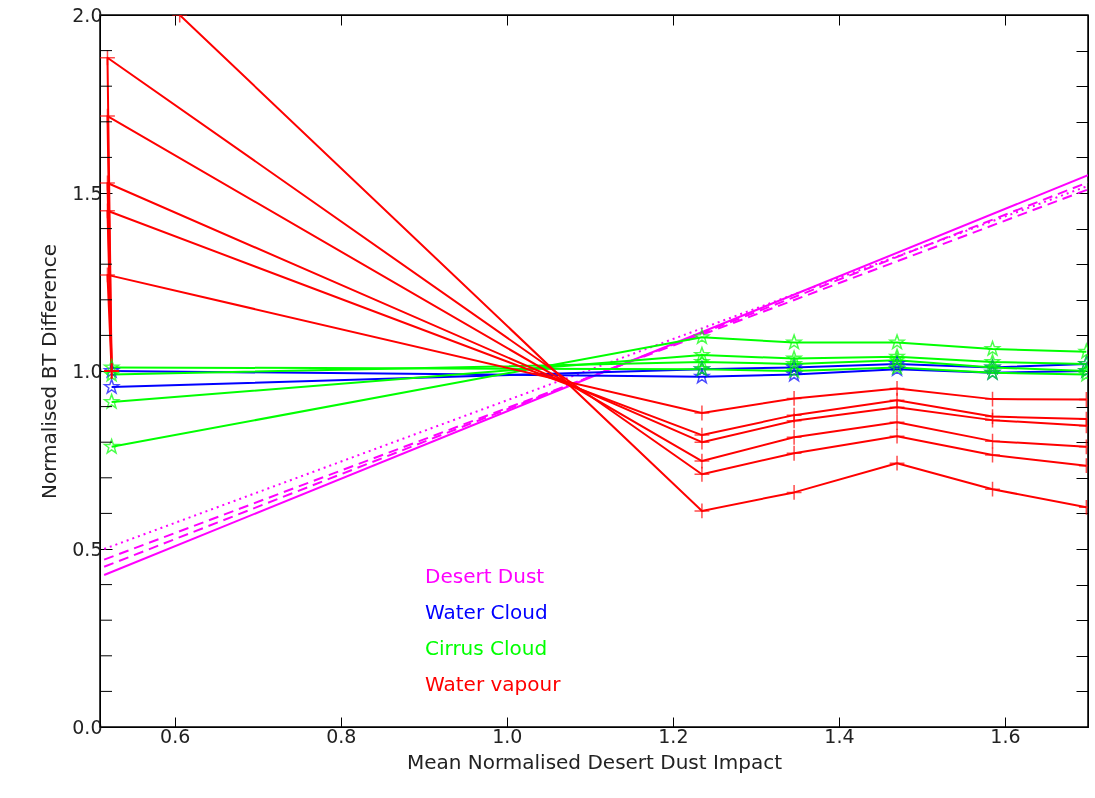  What do you see at coordinates (49, 371) in the screenshot?
I see `y-axis-title: Normalised BT Difference` at bounding box center [49, 371].